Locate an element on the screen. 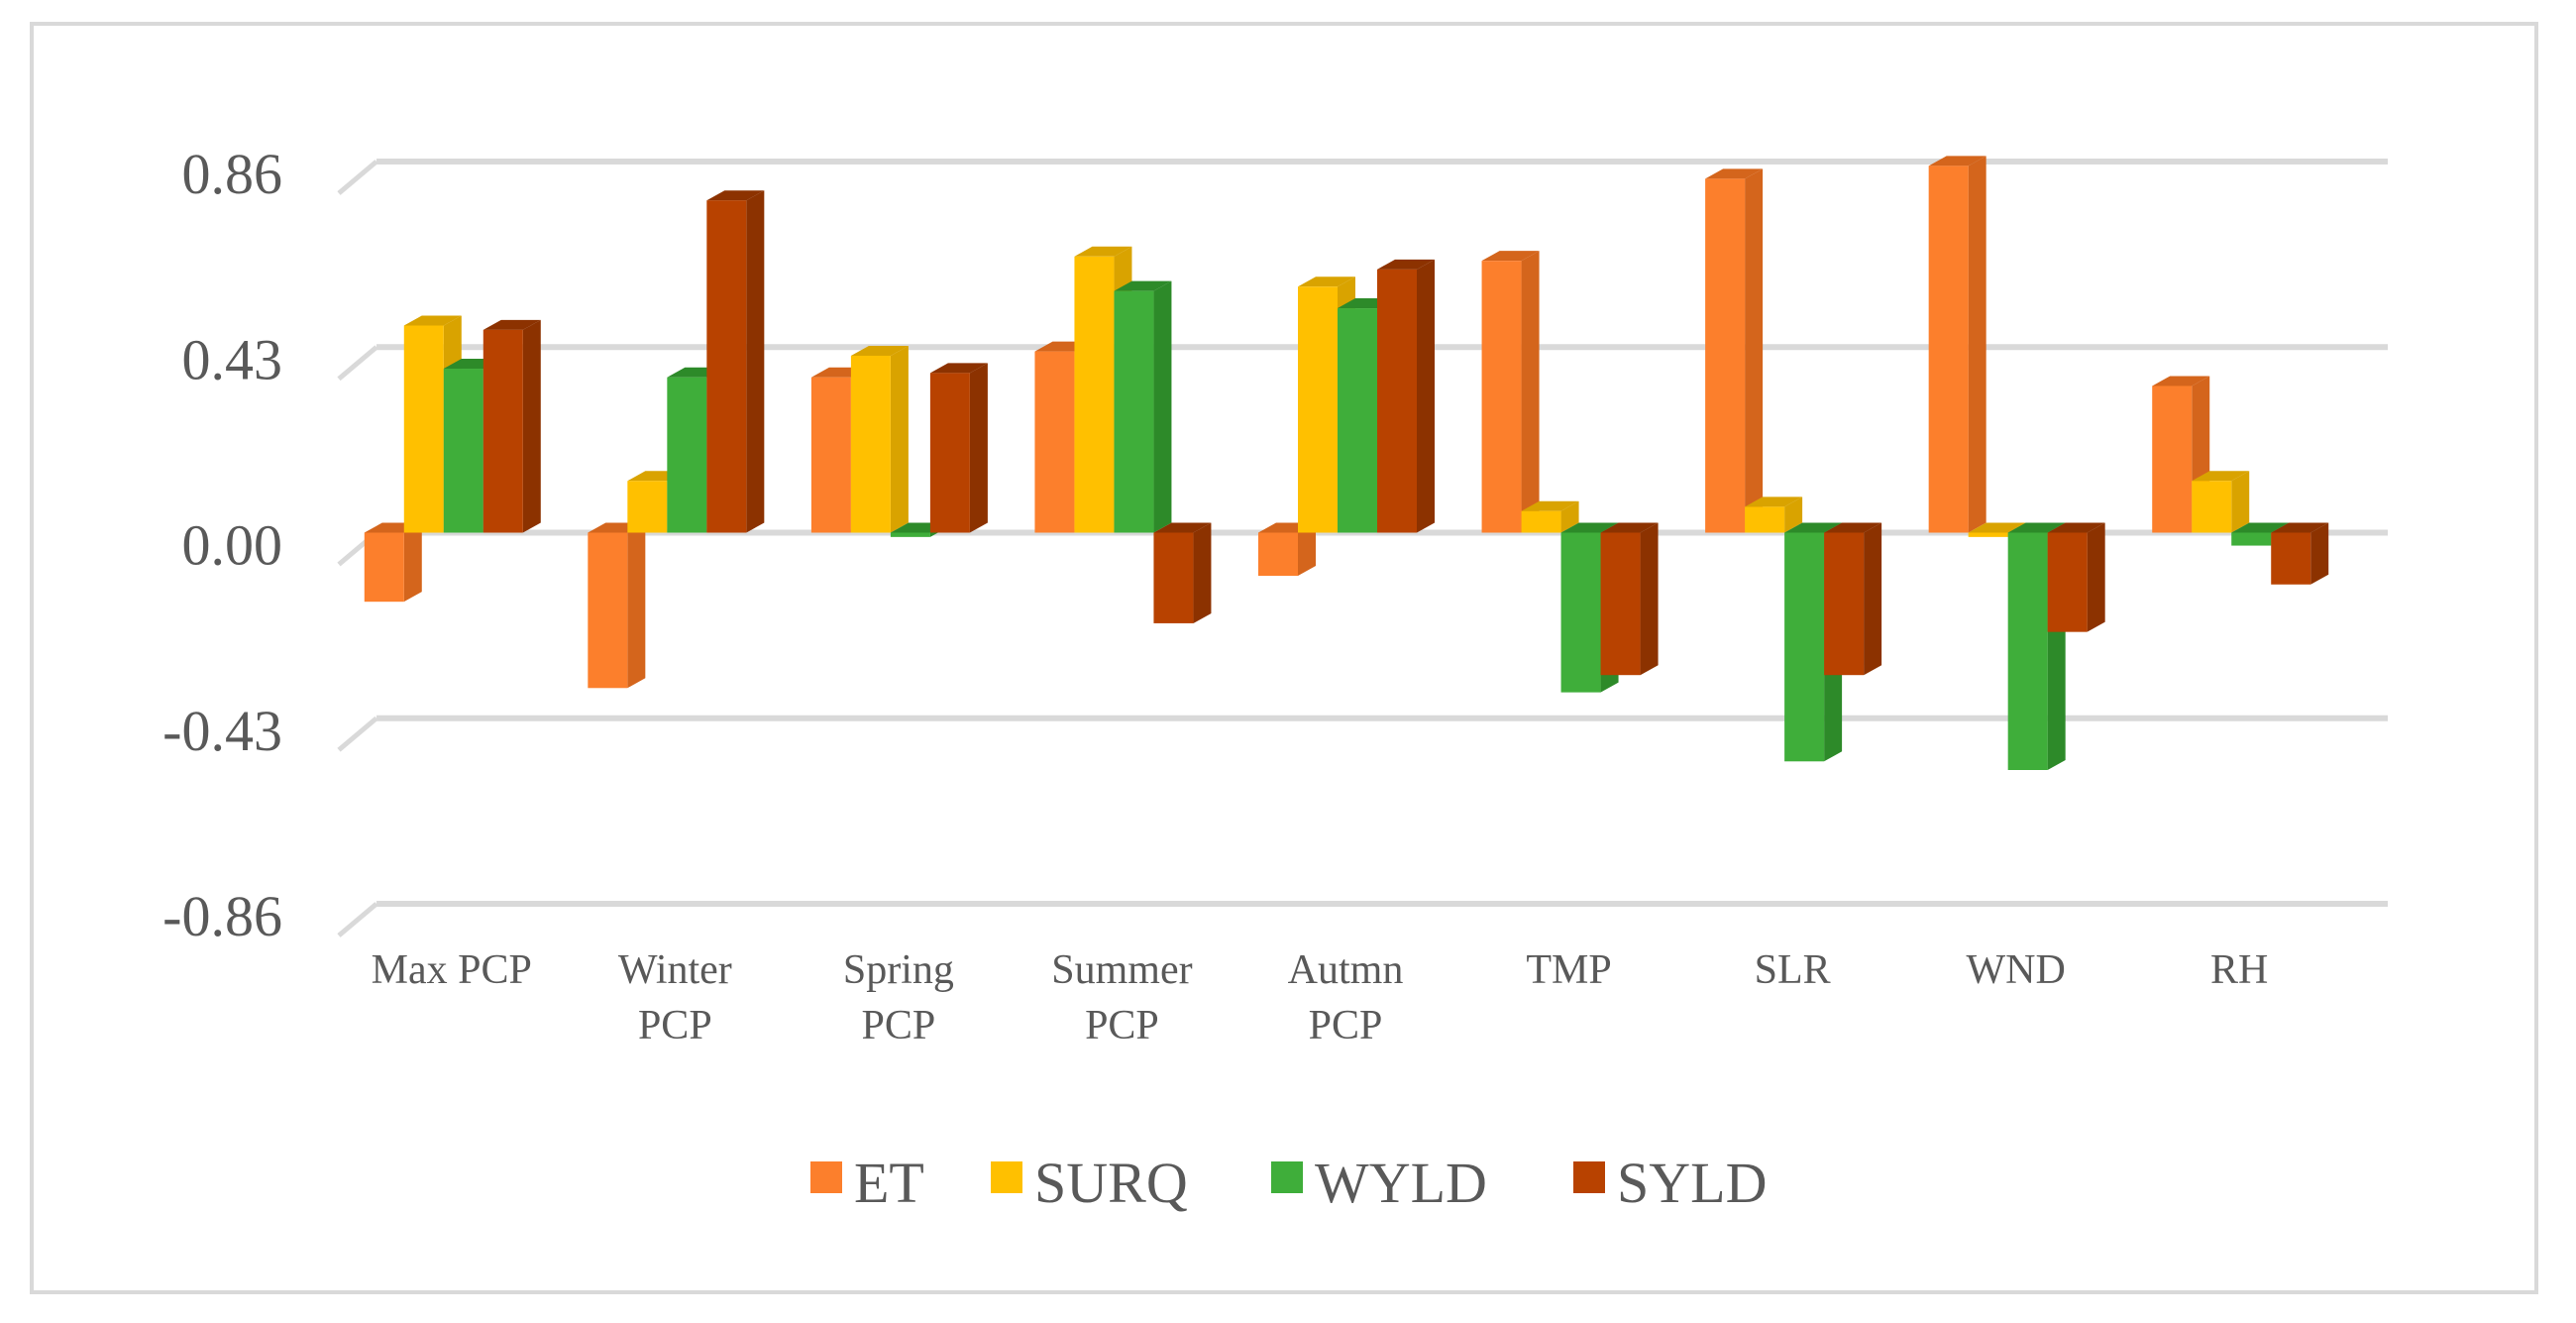  legend-item-surq: SURQ is located at coordinates (1089, 1183).